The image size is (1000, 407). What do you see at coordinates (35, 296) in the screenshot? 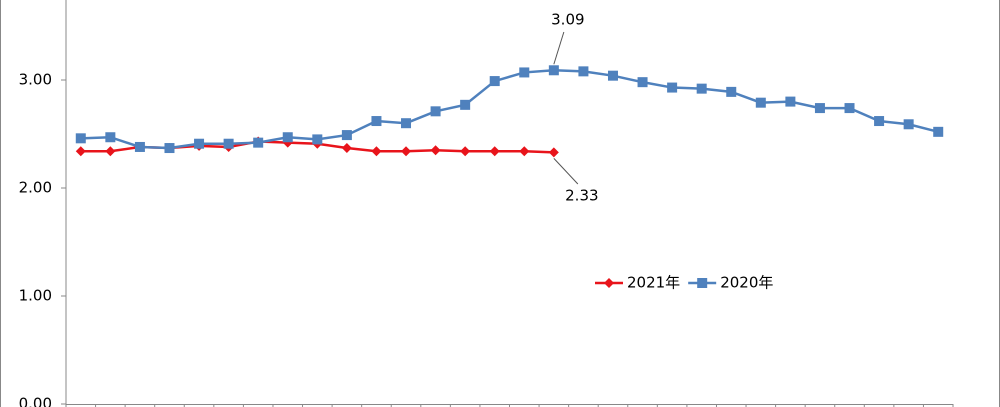
I see `y-tick-label: 1.00` at bounding box center [35, 296].